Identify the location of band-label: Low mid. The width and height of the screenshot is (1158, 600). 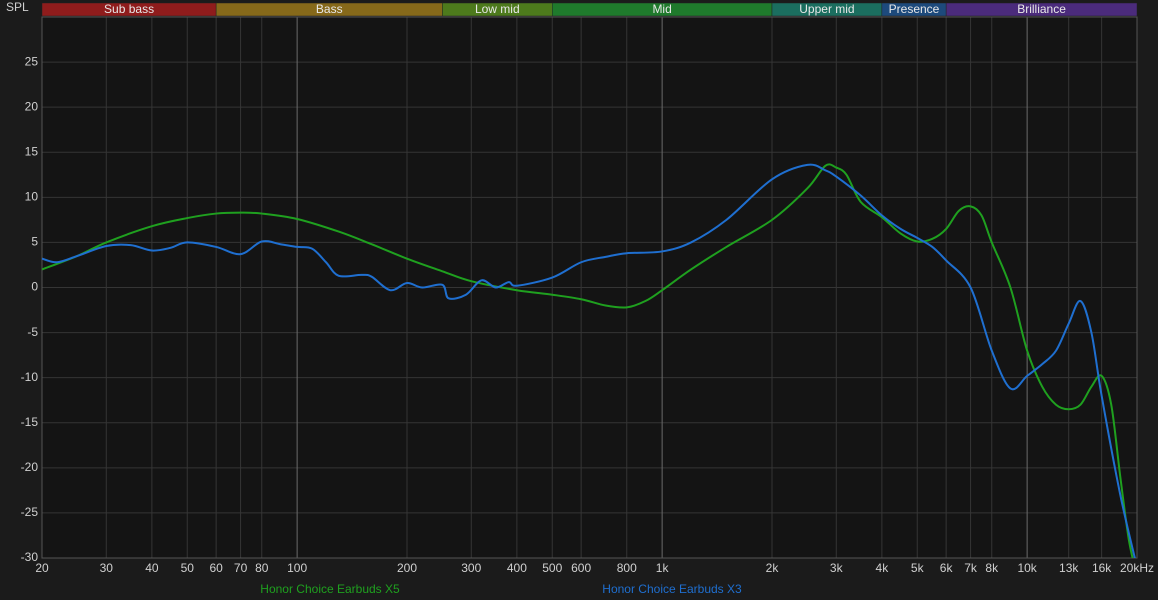
(497, 9).